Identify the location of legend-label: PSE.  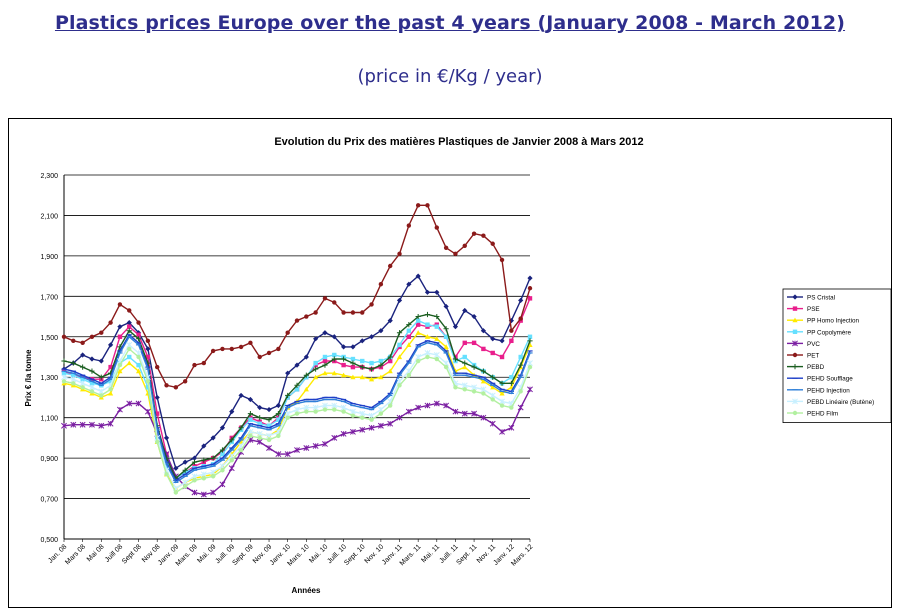
(813, 309).